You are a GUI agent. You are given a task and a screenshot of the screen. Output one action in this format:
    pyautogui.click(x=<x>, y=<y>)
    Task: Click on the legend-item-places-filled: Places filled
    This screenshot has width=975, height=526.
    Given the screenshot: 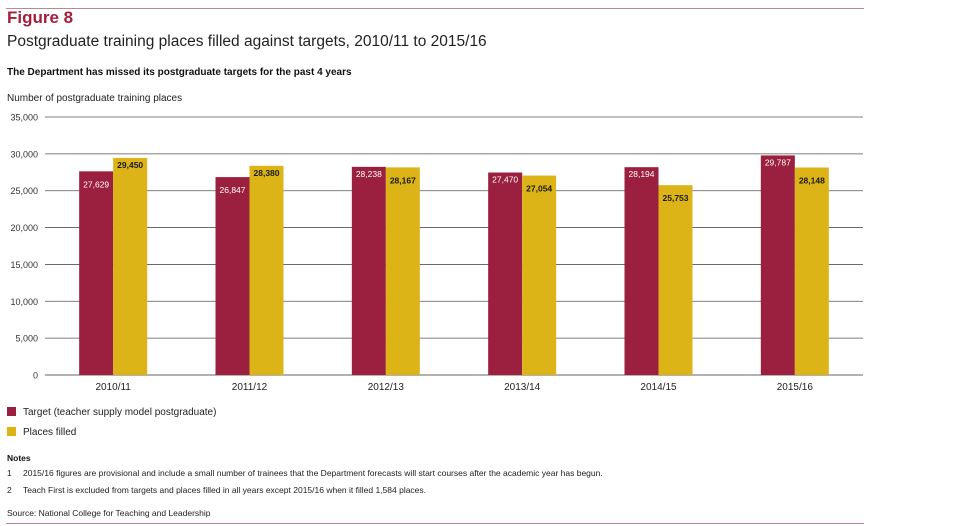 What is the action you would take?
    pyautogui.click(x=41, y=432)
    